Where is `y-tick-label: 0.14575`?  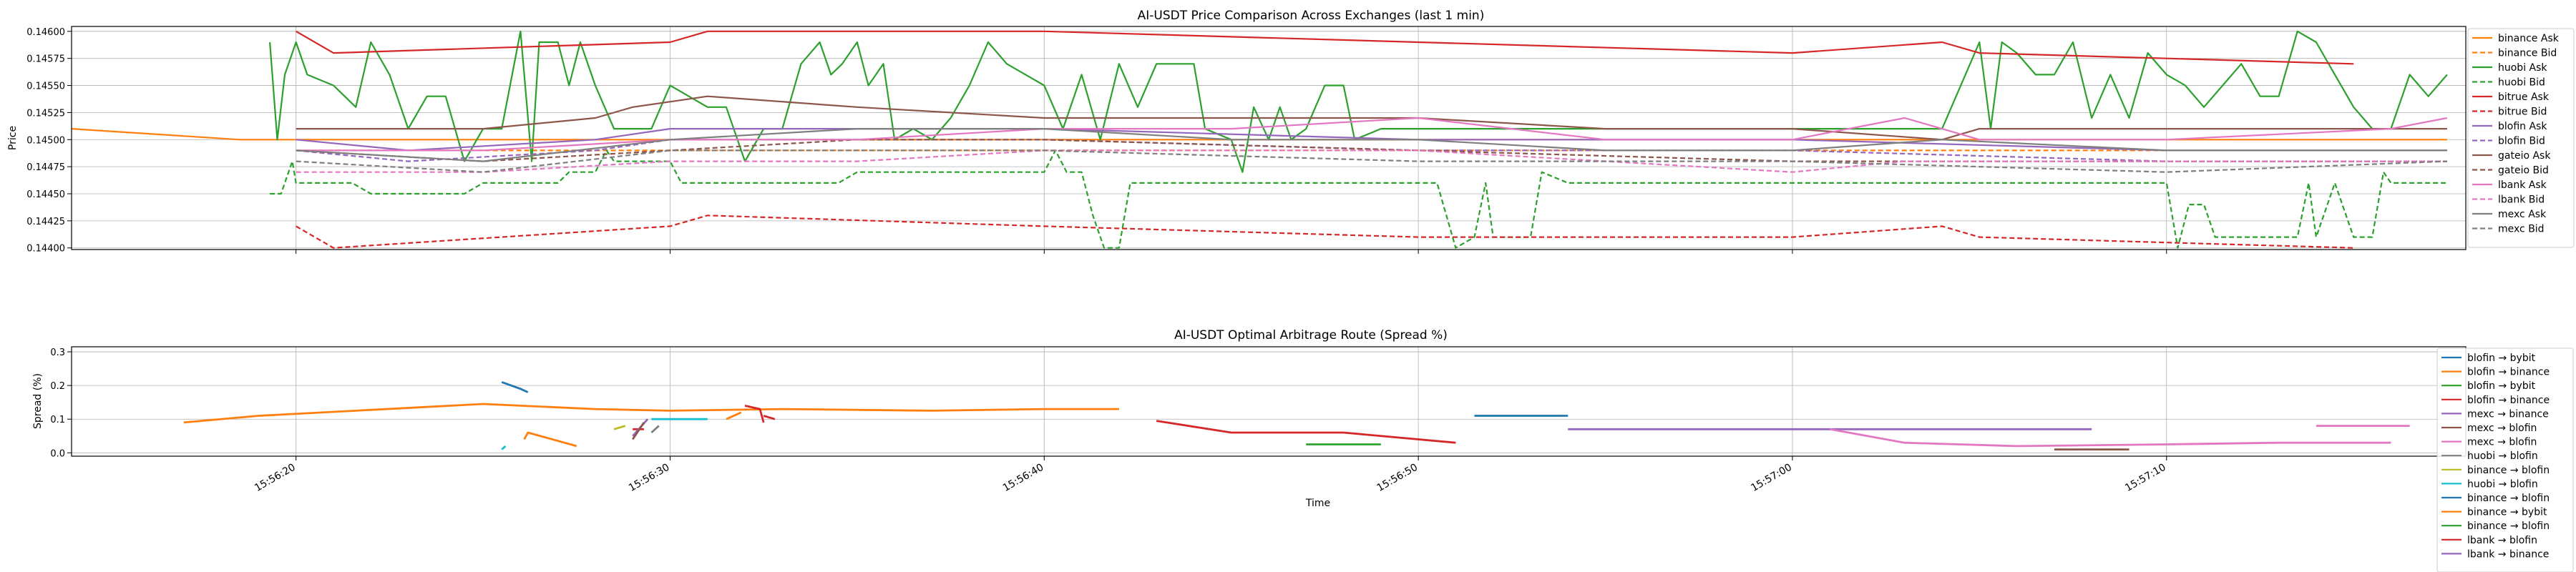 y-tick-label: 0.14575 is located at coordinates (45, 59).